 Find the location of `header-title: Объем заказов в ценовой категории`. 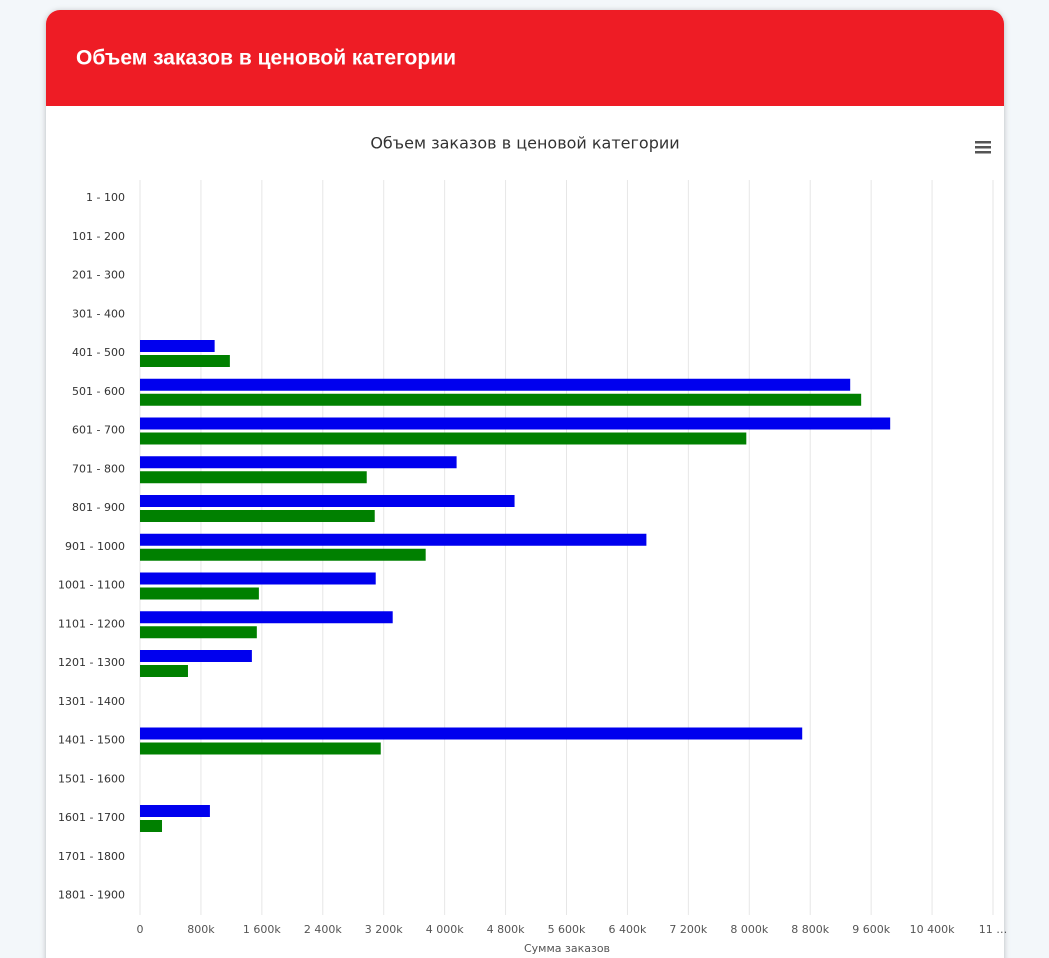

header-title: Объем заказов в ценовой категории is located at coordinates (266, 58).